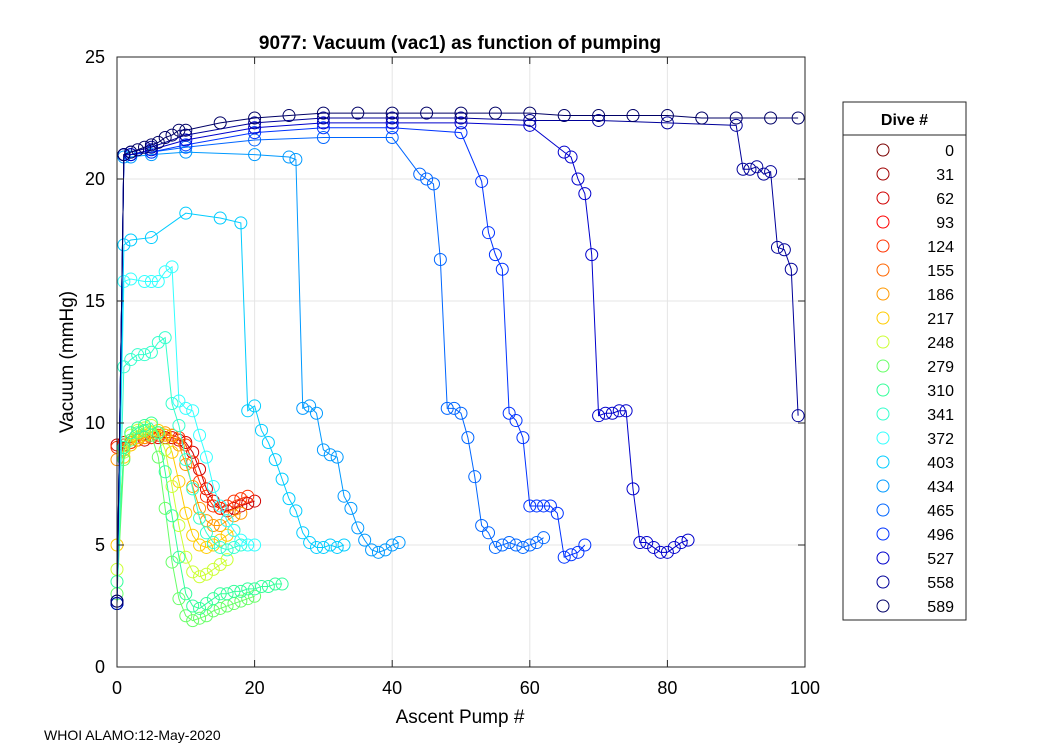  Describe the element at coordinates (95, 57) in the screenshot. I see `y-tick-label: 25` at that location.